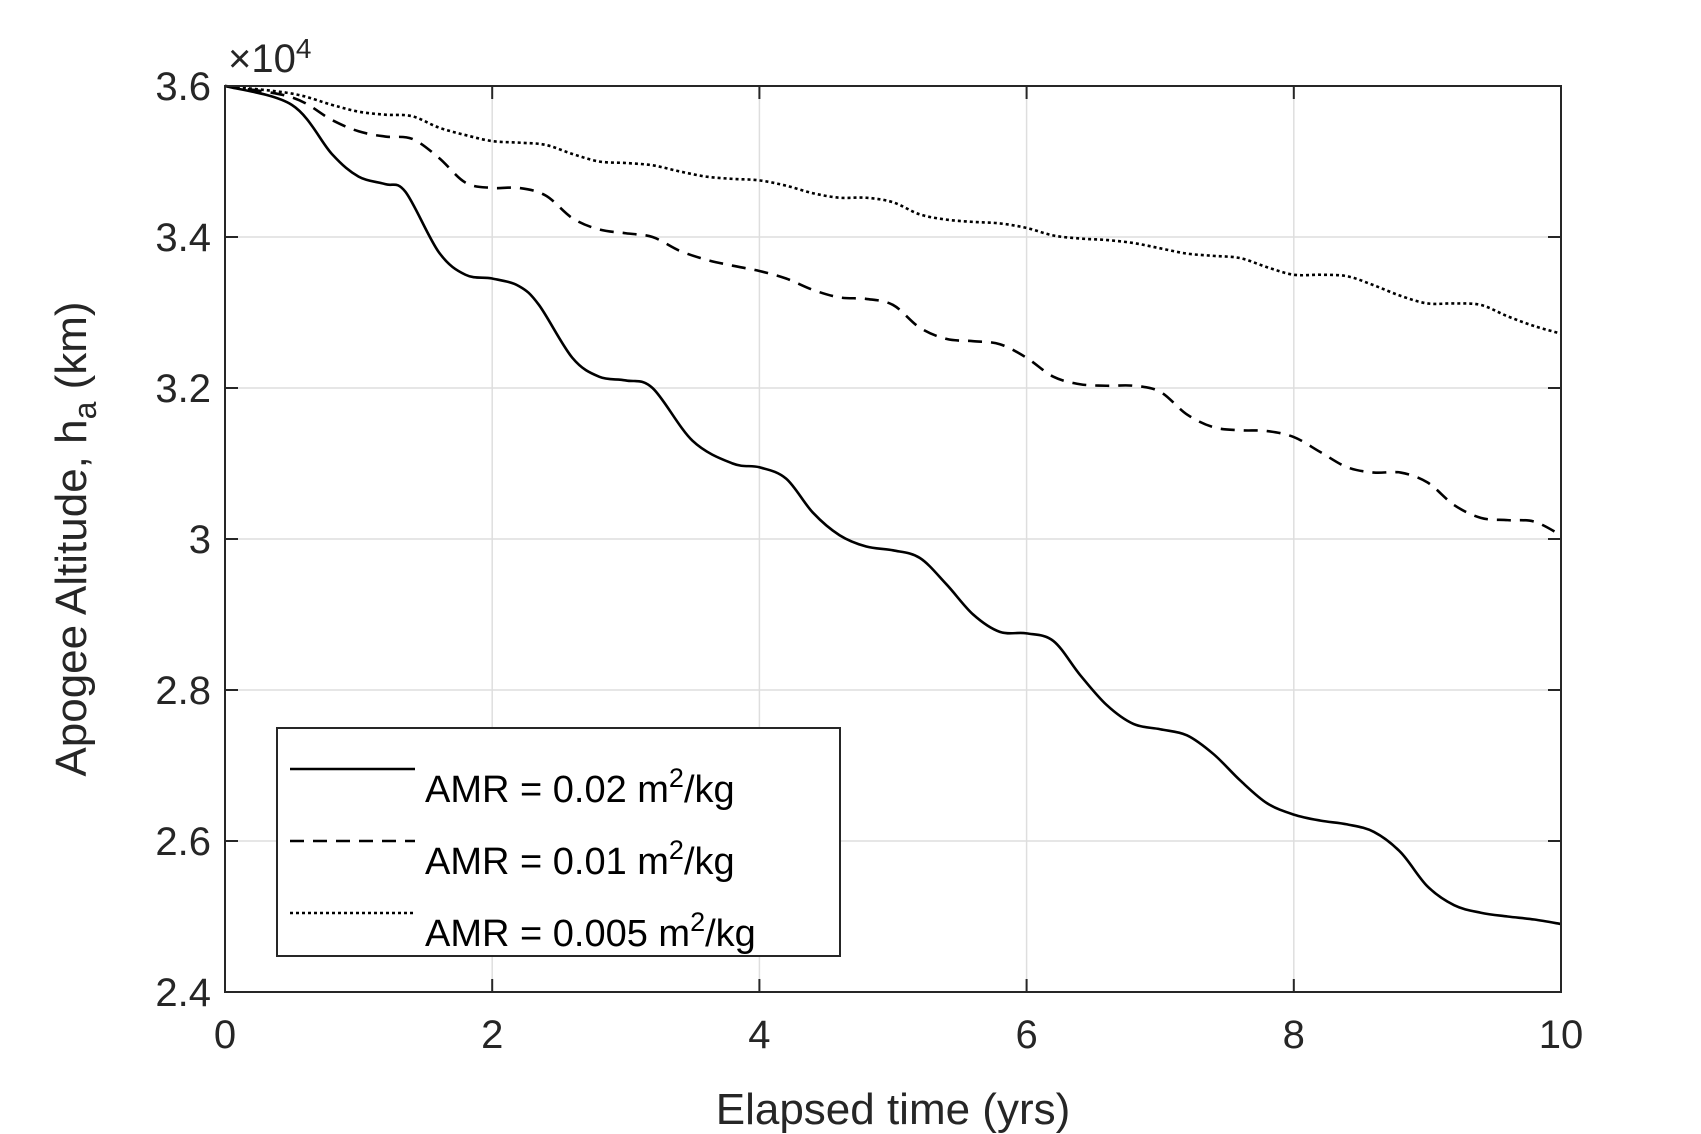  Describe the element at coordinates (590, 931) in the screenshot. I see `legend-label: AMR = 0.005 m2/kg` at that location.